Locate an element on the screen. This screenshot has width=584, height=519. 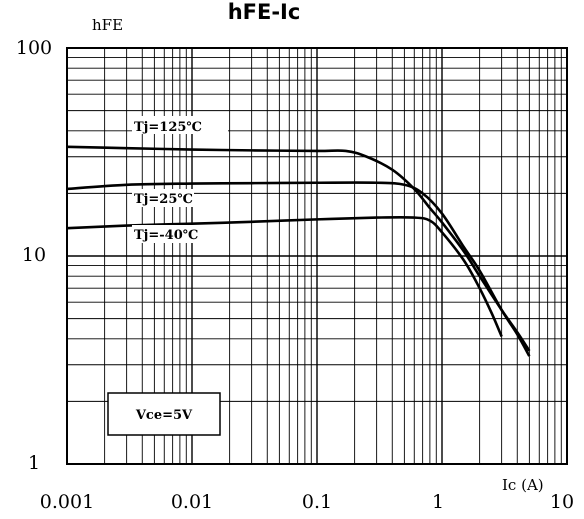
x-tick-label-0-1: 0.1 is located at coordinates (317, 502).